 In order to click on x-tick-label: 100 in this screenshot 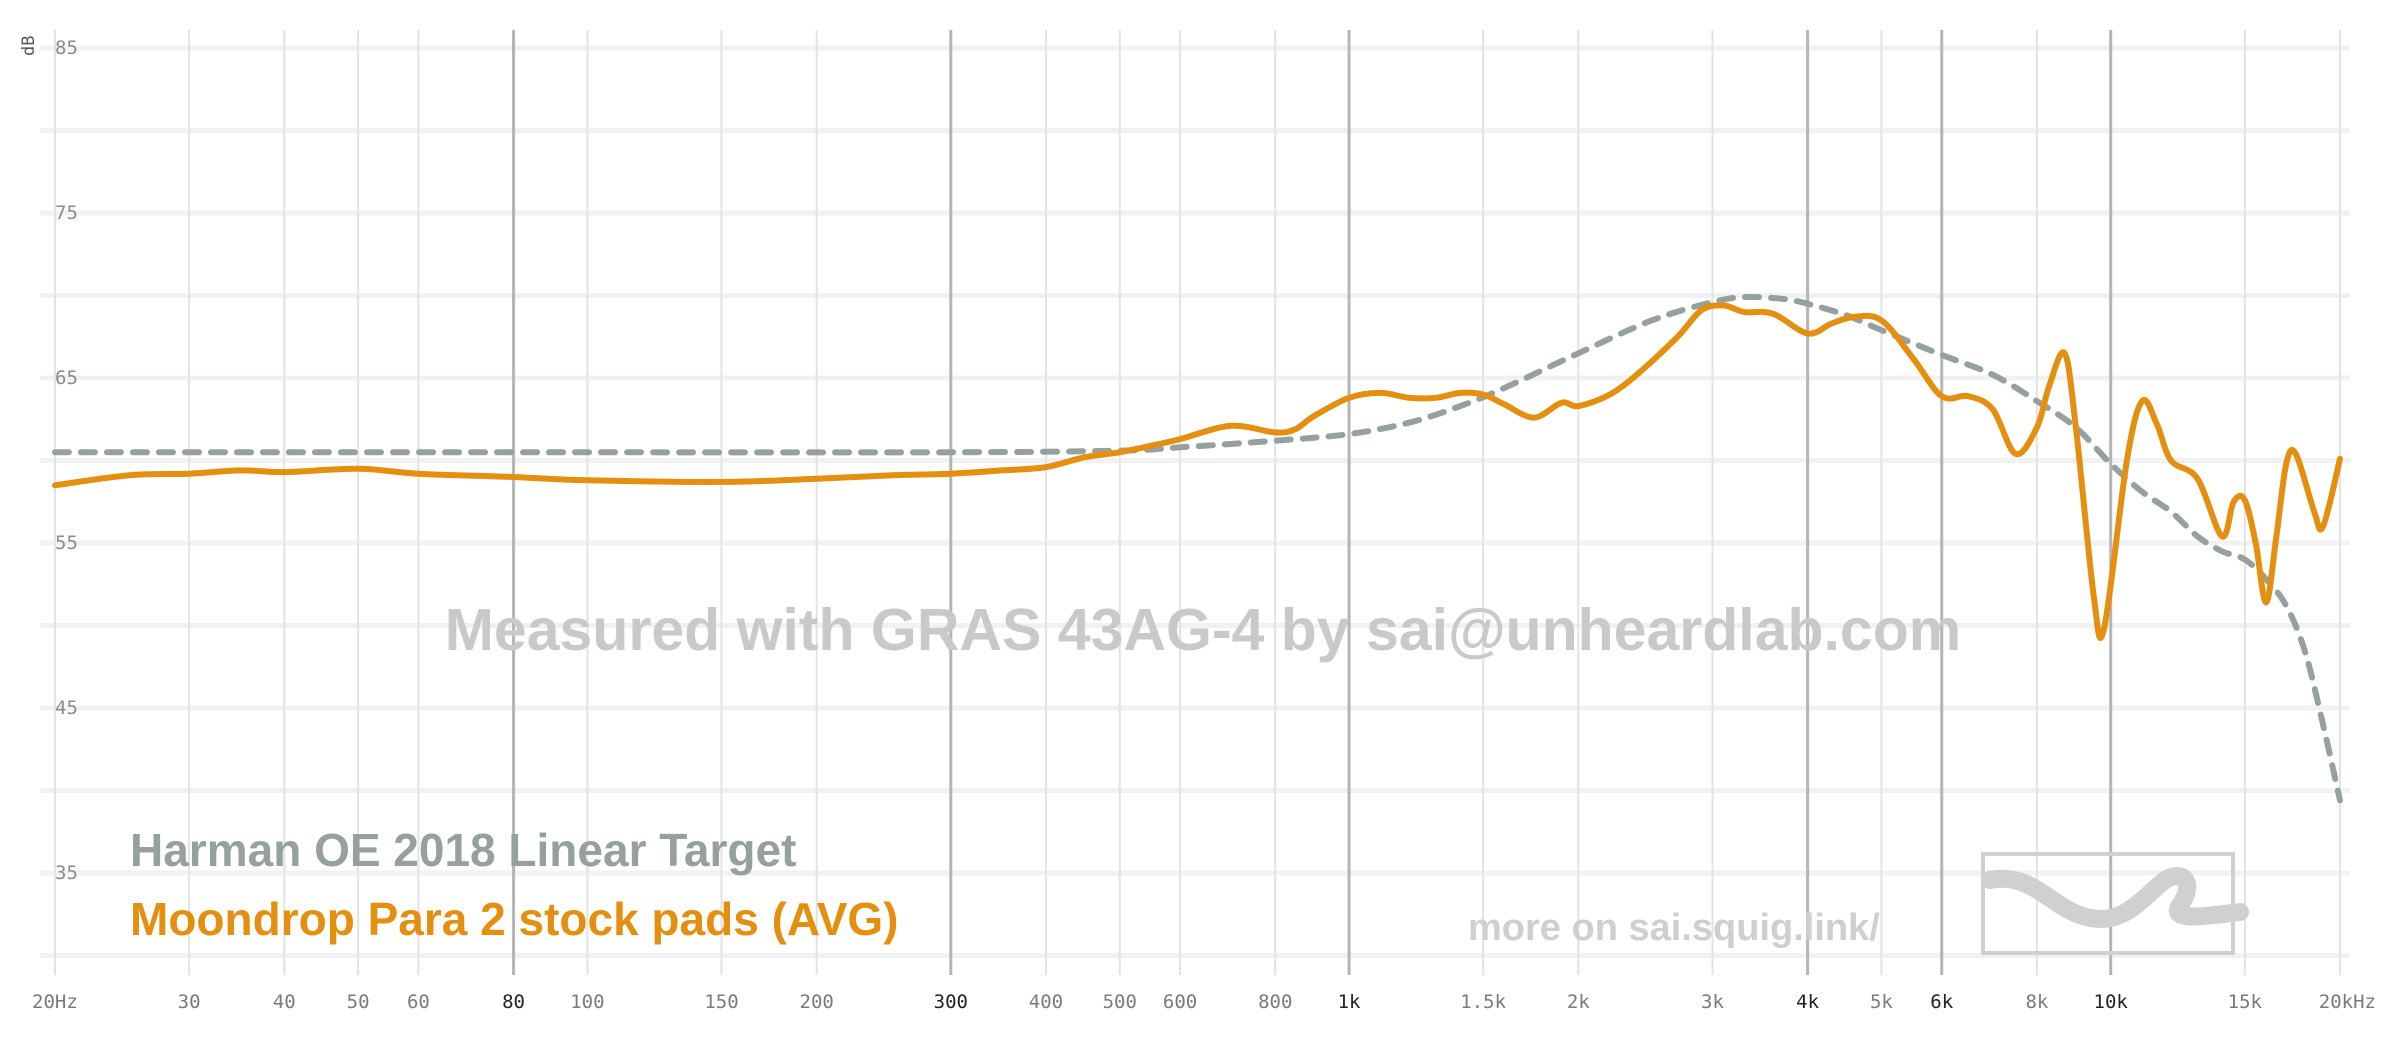, I will do `click(587, 1002)`.